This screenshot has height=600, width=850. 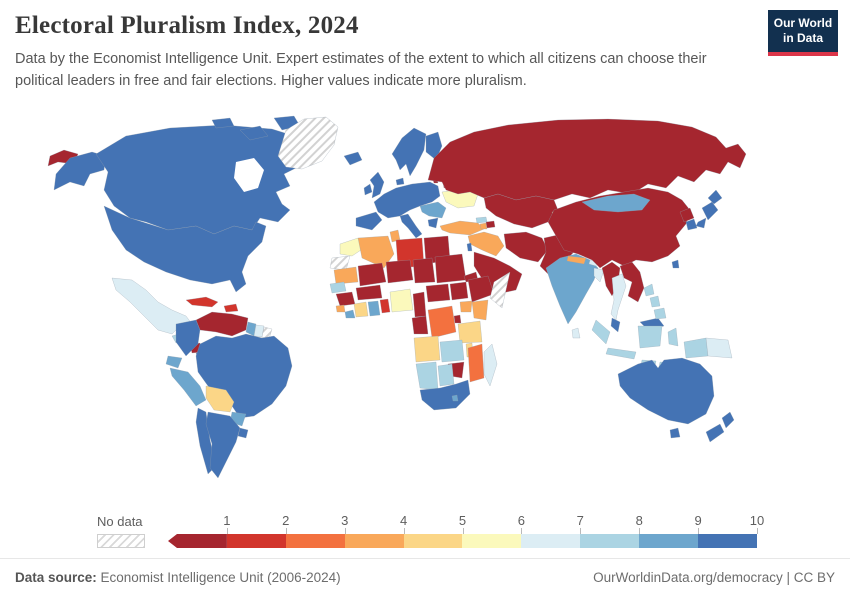 What do you see at coordinates (202, 302) in the screenshot?
I see `country-cuba` at bounding box center [202, 302].